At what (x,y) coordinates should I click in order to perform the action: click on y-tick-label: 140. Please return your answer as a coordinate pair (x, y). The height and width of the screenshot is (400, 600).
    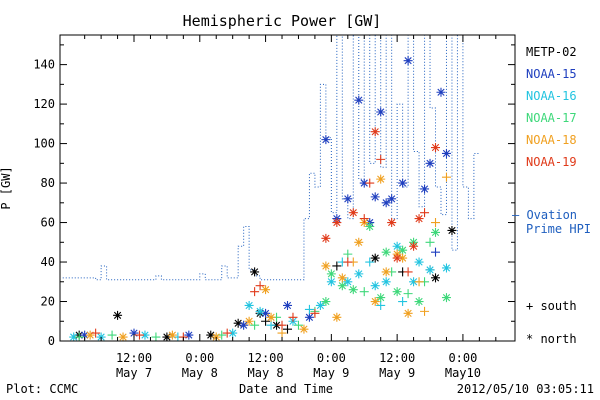
    Looking at the image, I should click on (44, 65).